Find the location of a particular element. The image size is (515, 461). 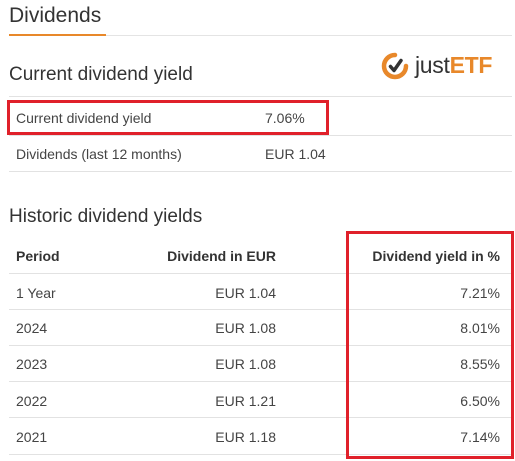

table-row-period: 2024 is located at coordinates (32, 328).